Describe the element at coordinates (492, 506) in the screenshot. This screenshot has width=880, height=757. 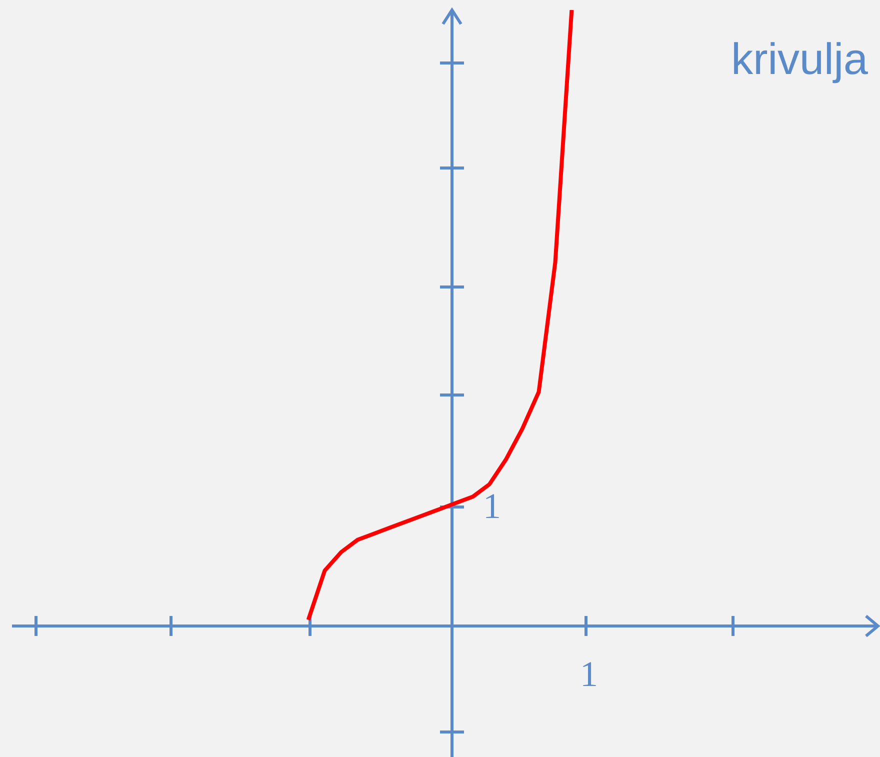
I see `annotation: 1` at that location.